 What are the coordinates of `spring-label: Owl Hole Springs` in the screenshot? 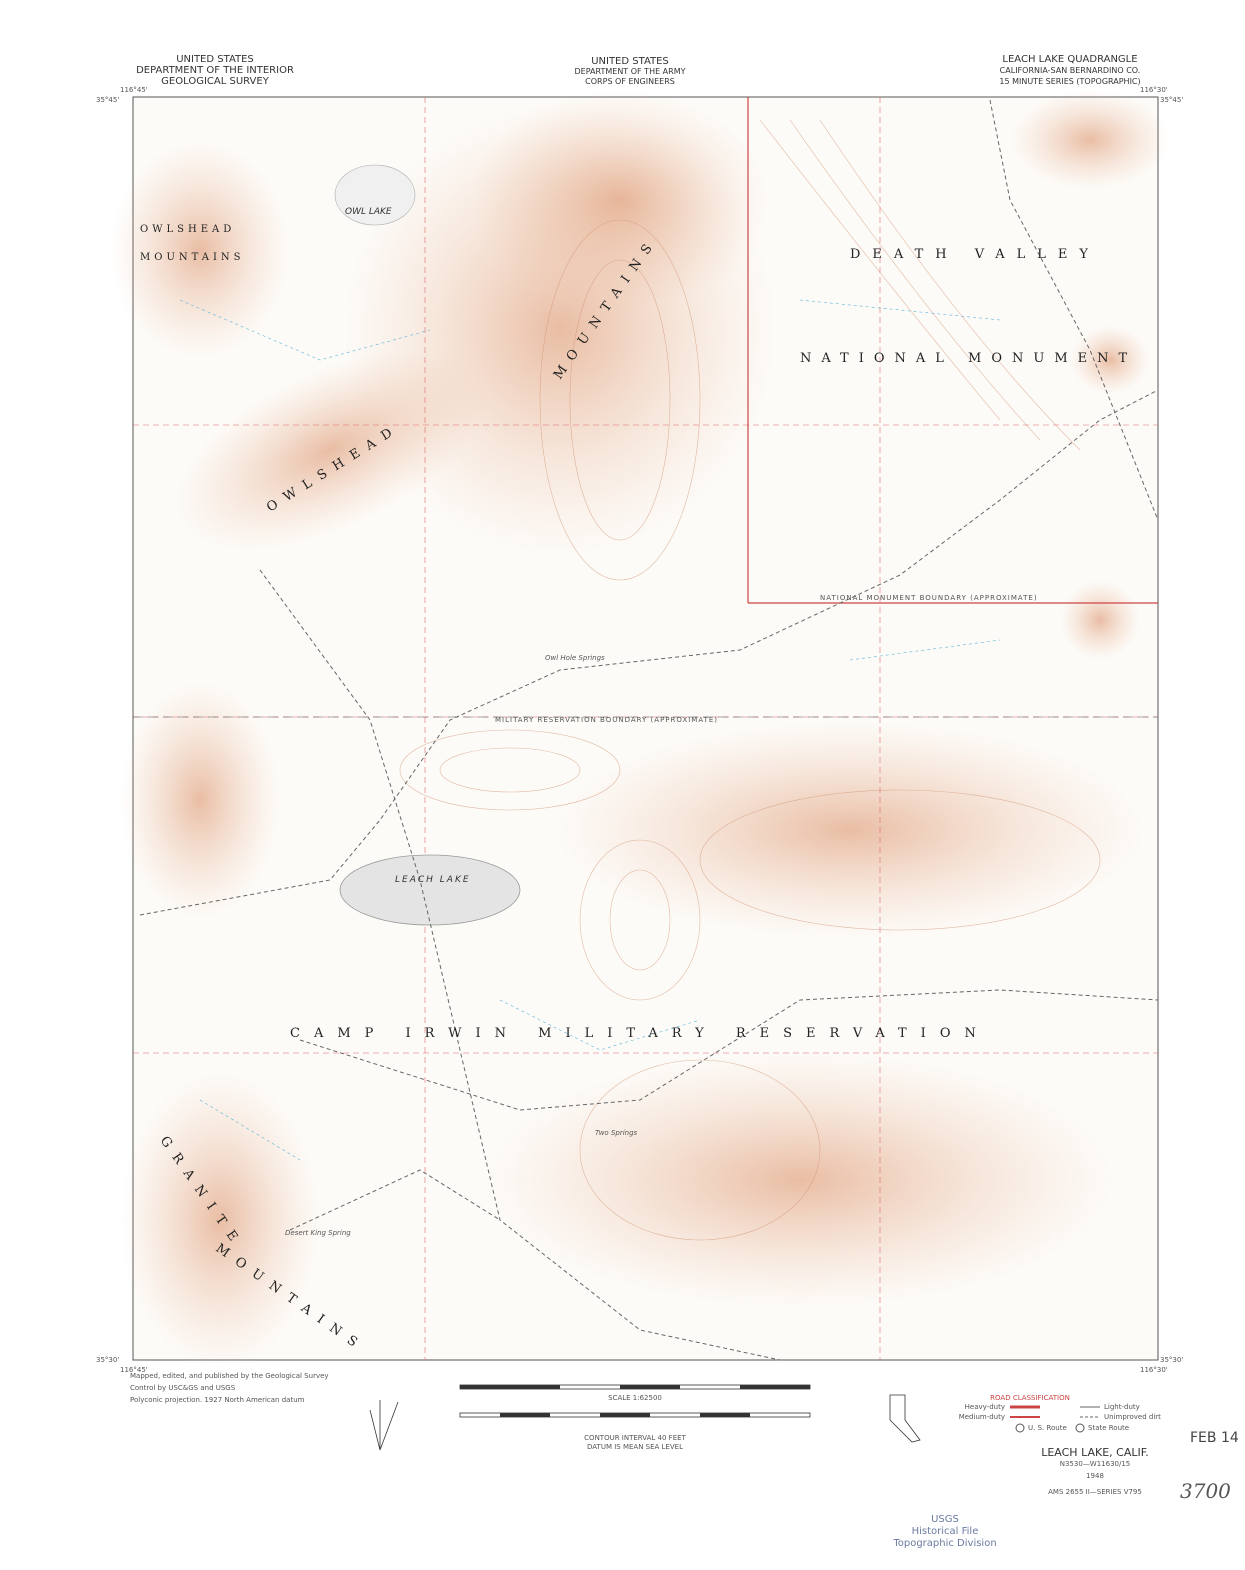 It's located at (575, 658).